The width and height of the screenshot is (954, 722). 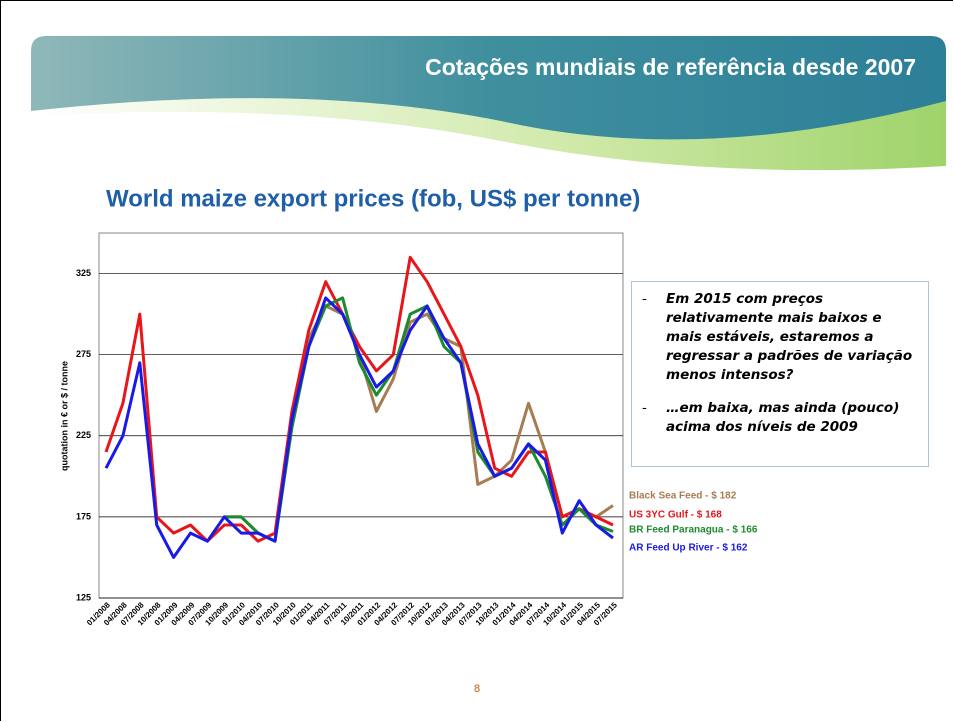 I want to click on series-label: US 3YC Gulf - $ 168, so click(x=675, y=515).